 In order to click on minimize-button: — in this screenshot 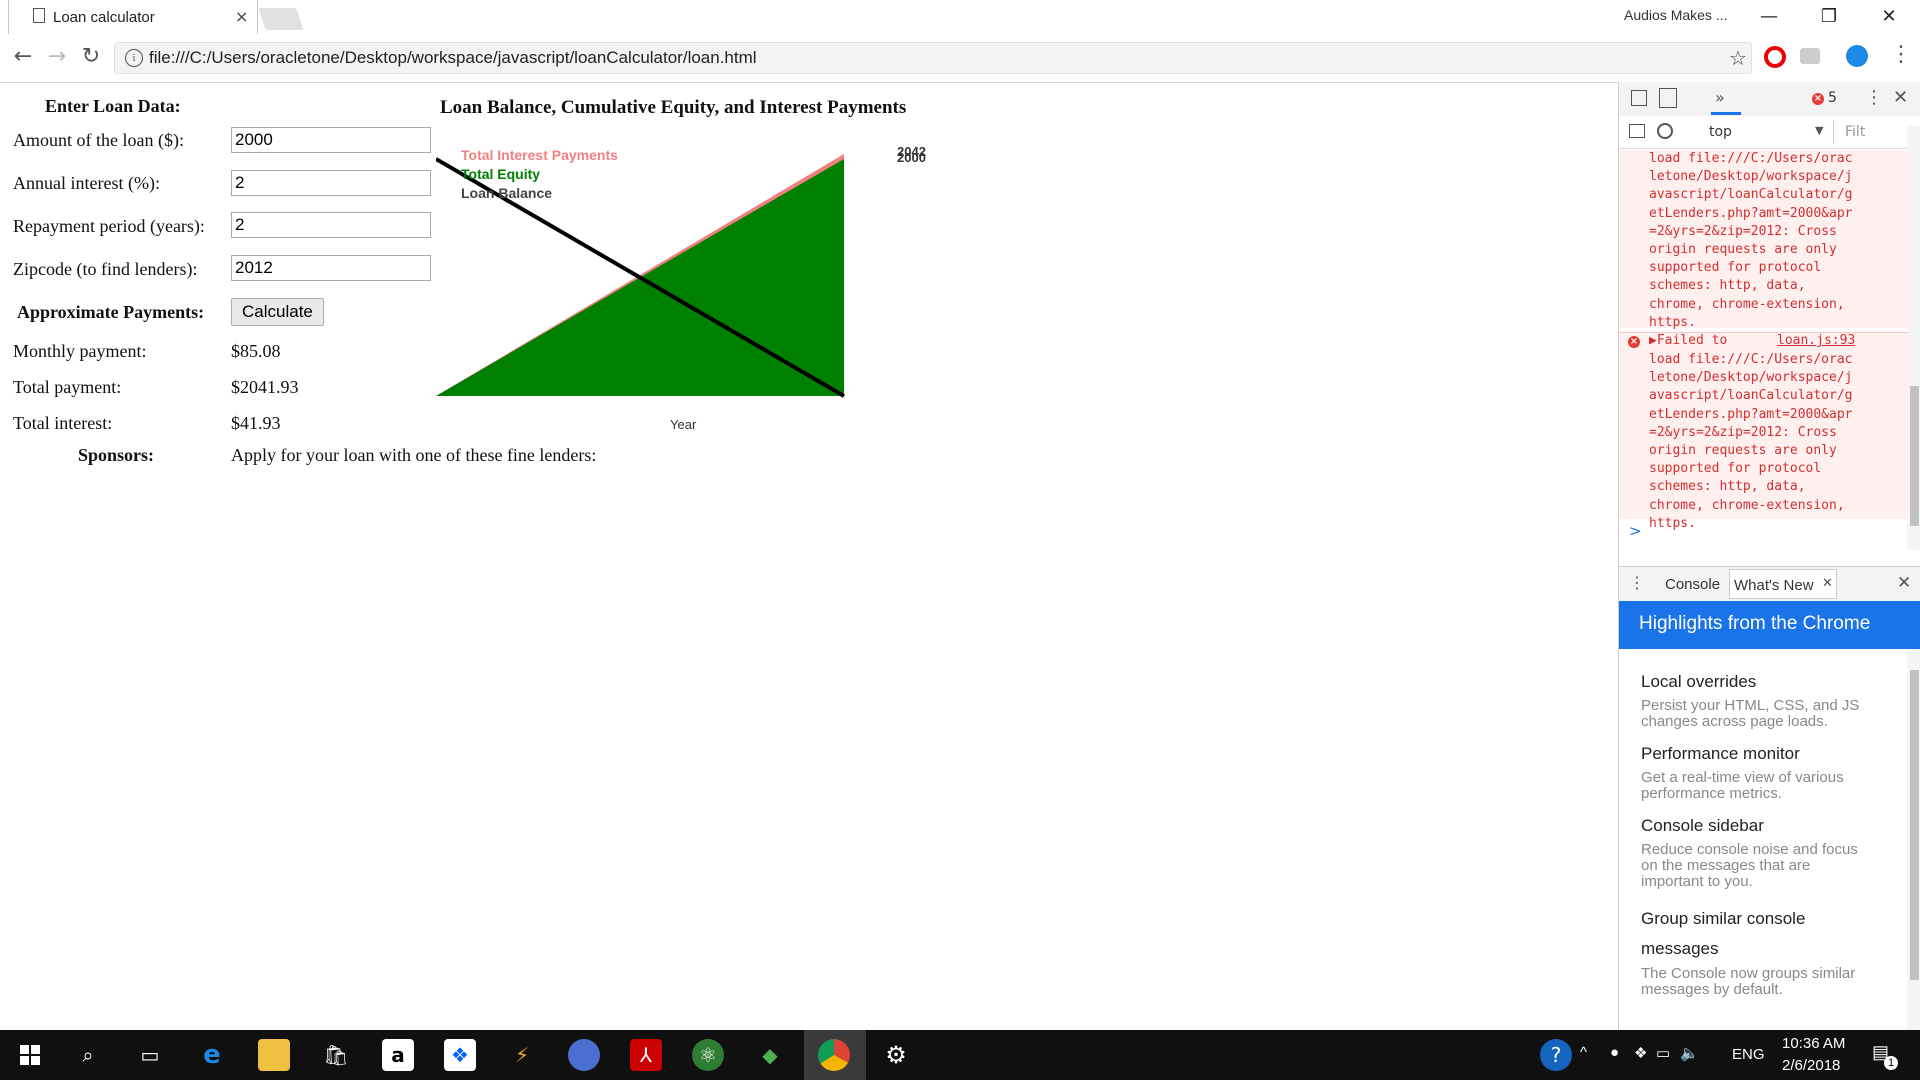, I will do `click(1769, 16)`.